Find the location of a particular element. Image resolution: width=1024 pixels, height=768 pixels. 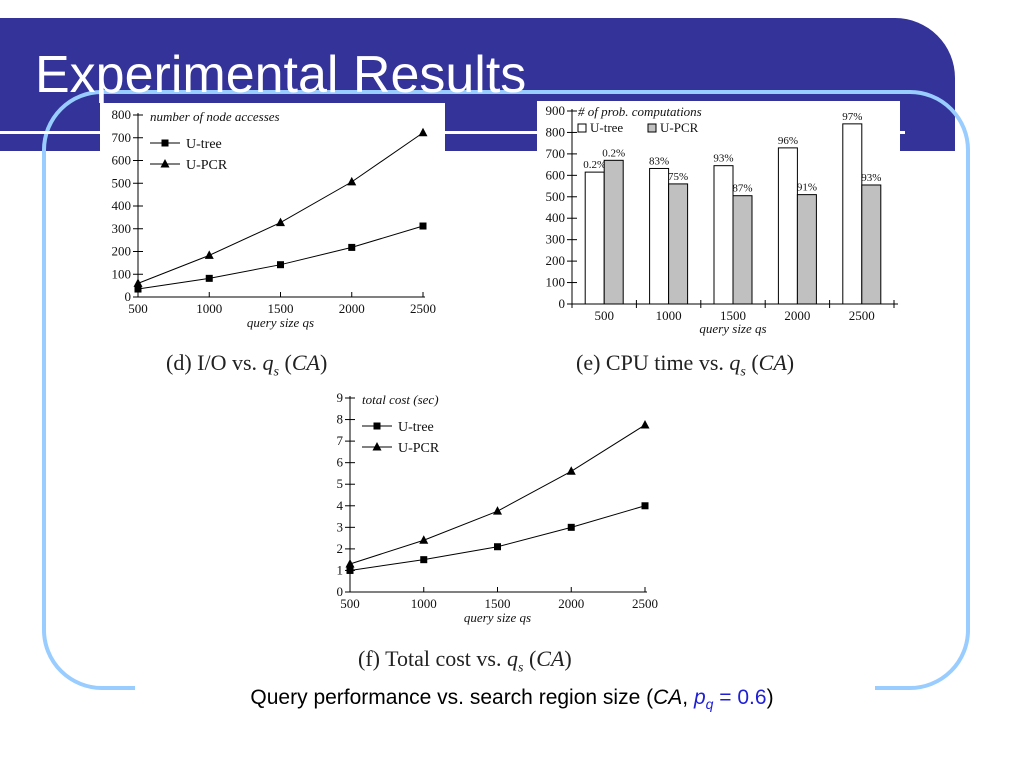

y-tick-label: 7 is located at coordinates (340, 440).